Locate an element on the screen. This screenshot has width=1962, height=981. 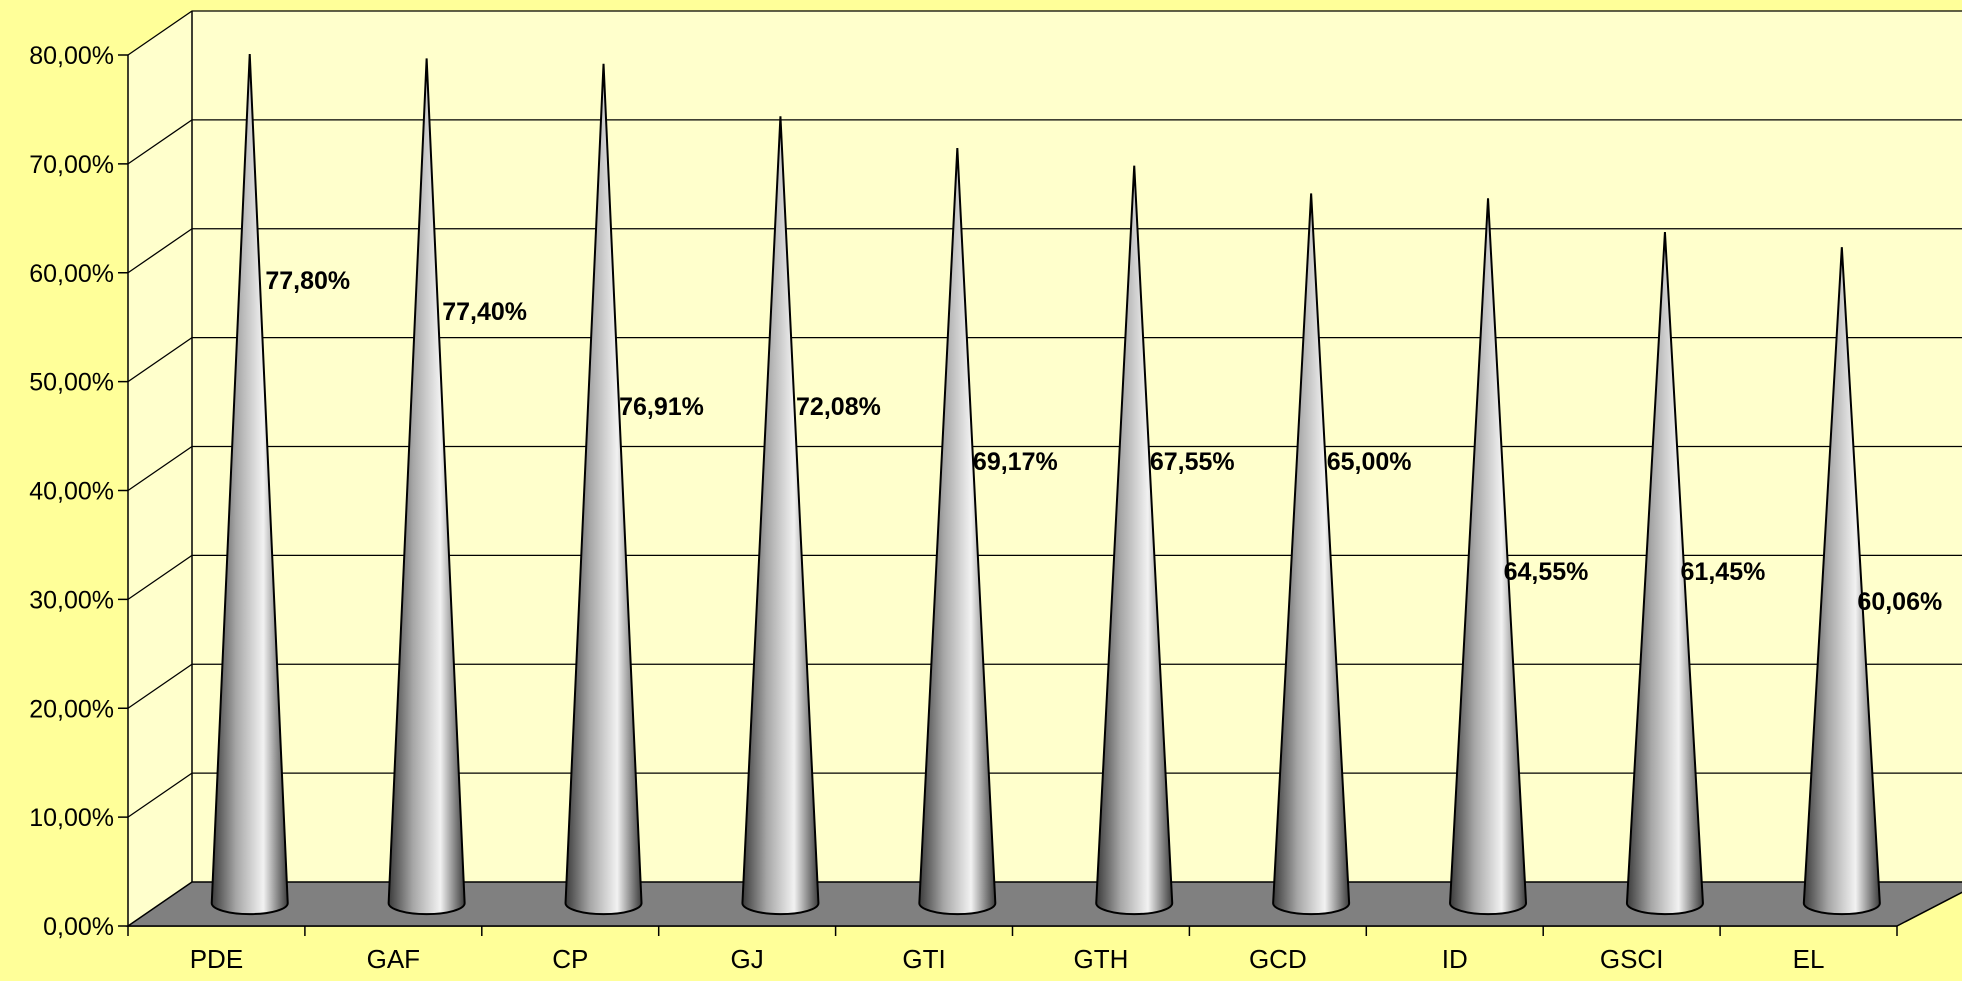
y-tick-label: 40,00% is located at coordinates (71, 492).